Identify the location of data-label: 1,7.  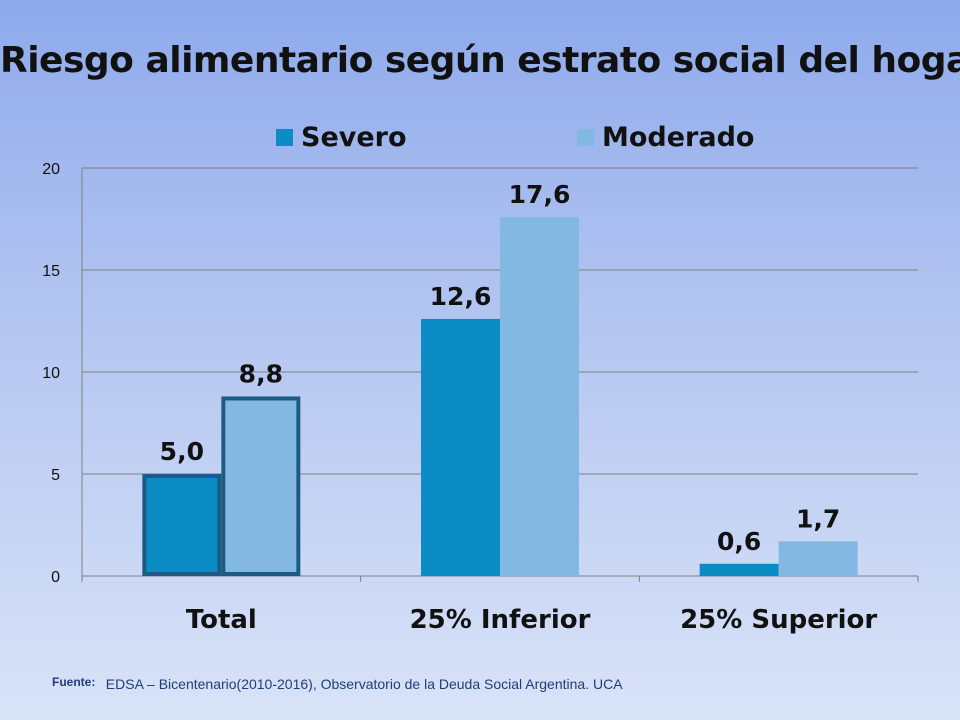
(818, 518).